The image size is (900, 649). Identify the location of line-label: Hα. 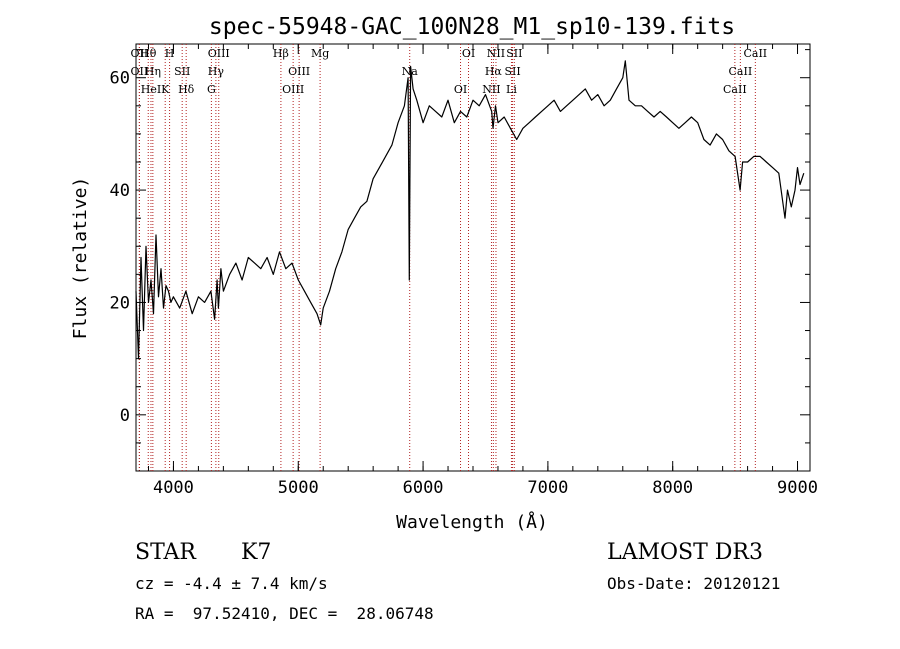
(494, 71).